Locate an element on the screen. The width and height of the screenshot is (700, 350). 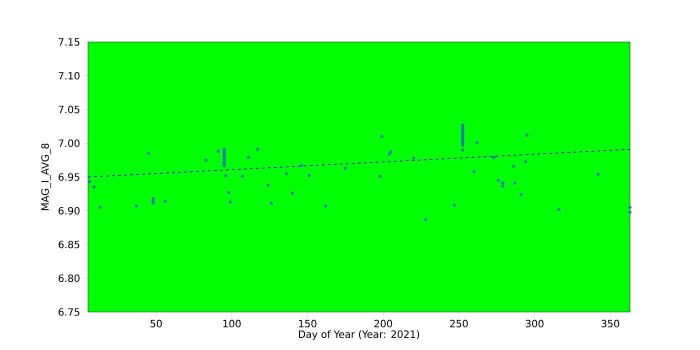
y-axis-title: MAG_I_AVG_8 is located at coordinates (46, 177).